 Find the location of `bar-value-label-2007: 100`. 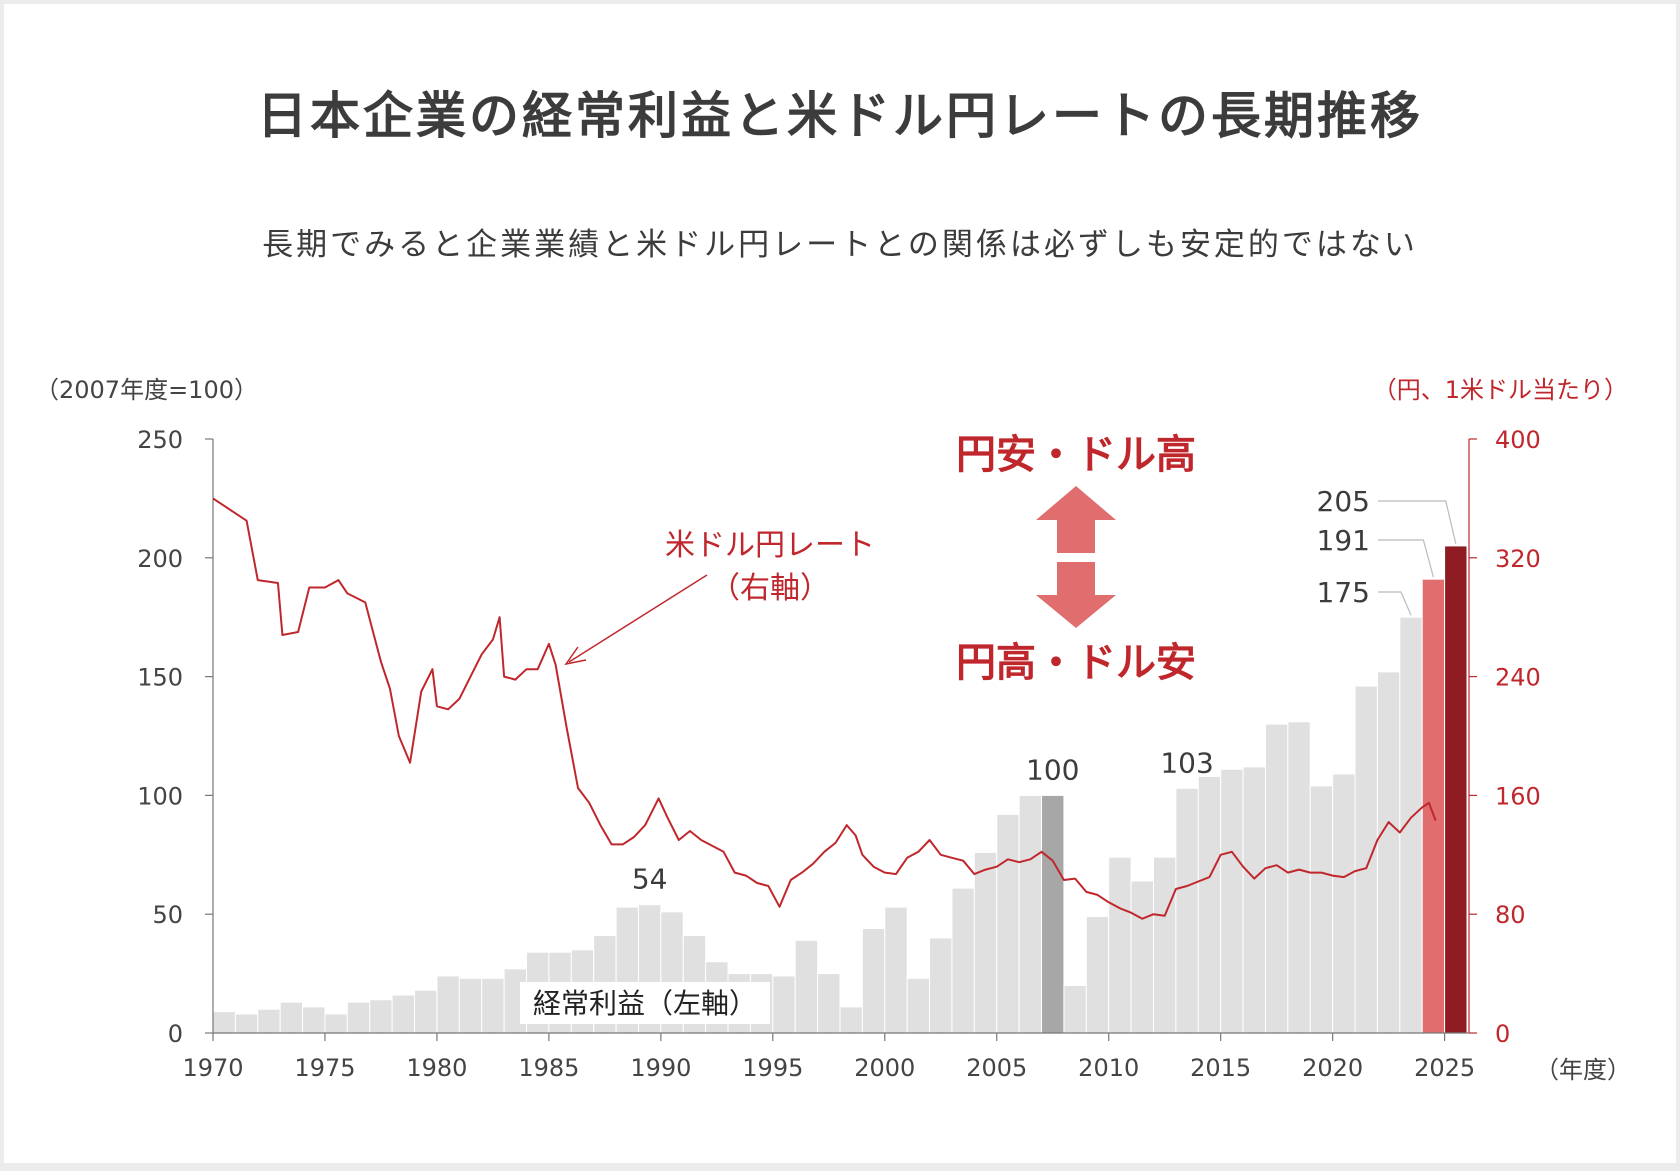

bar-value-label-2007: 100 is located at coordinates (1052, 769).